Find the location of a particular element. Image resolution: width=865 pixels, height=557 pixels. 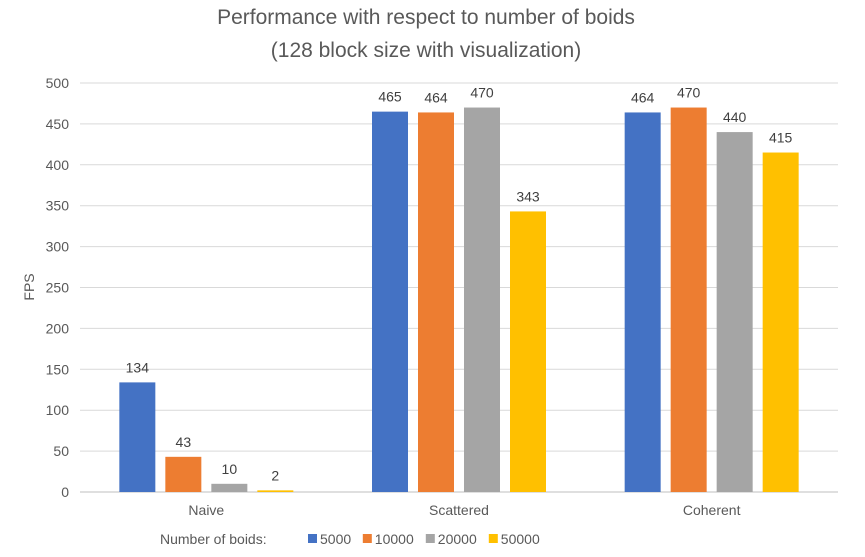

data-label: 2 is located at coordinates (275, 475).